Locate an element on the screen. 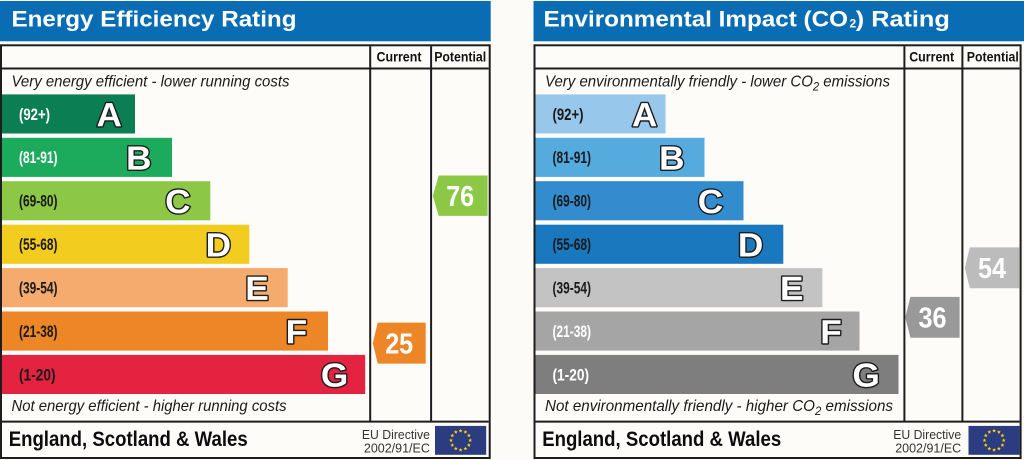 This screenshot has width=1024, height=460. svg-text: Energy Efficiency Rating is located at coordinates (154, 19).